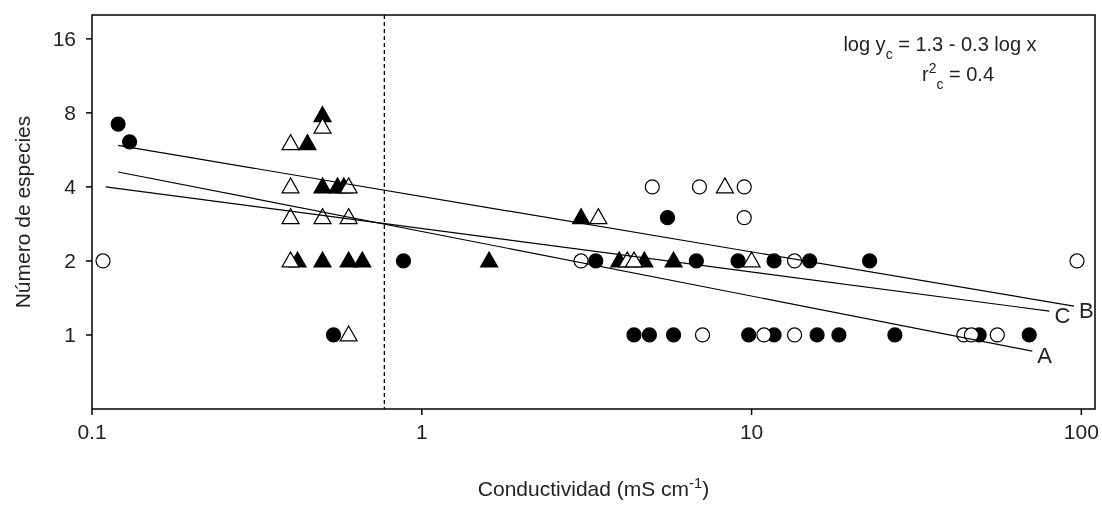 This screenshot has height=506, width=1102. I want to click on y-tick-label: 2, so click(70, 260).